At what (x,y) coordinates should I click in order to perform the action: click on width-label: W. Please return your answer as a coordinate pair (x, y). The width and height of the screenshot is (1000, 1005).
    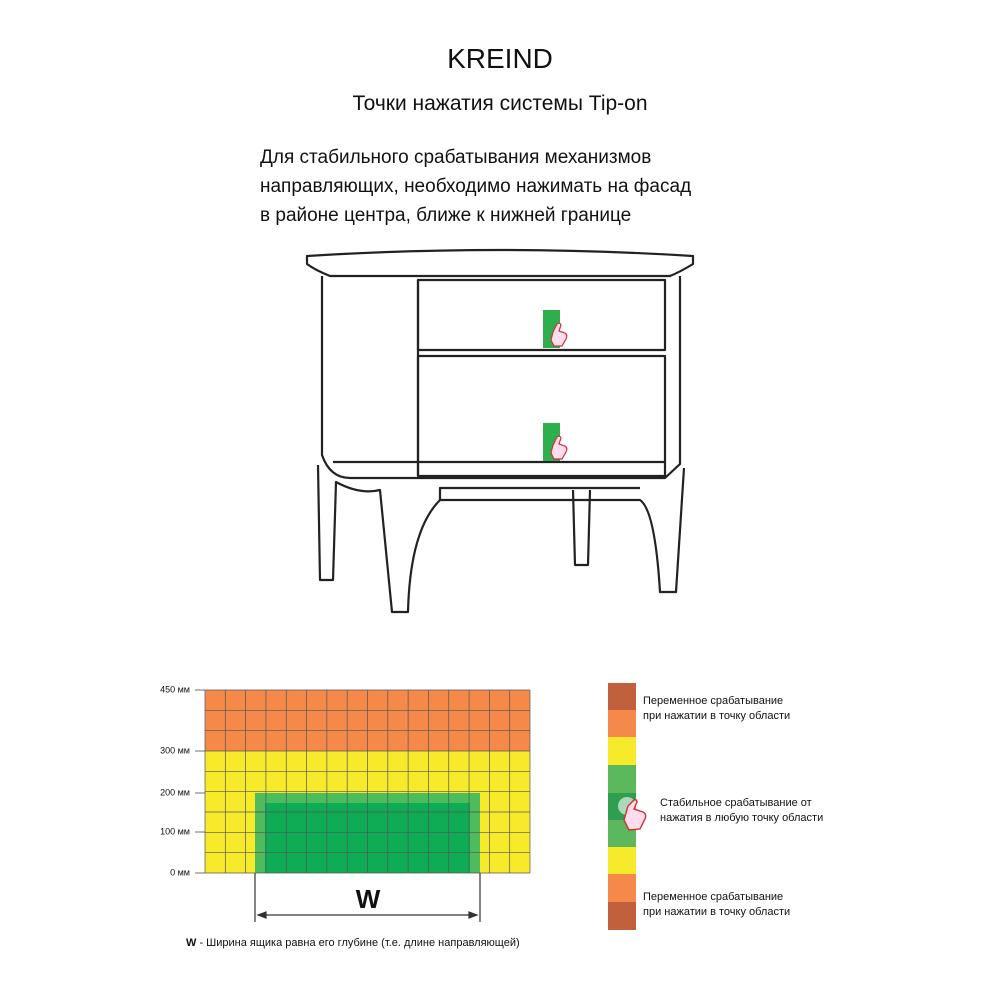
    Looking at the image, I should click on (368, 899).